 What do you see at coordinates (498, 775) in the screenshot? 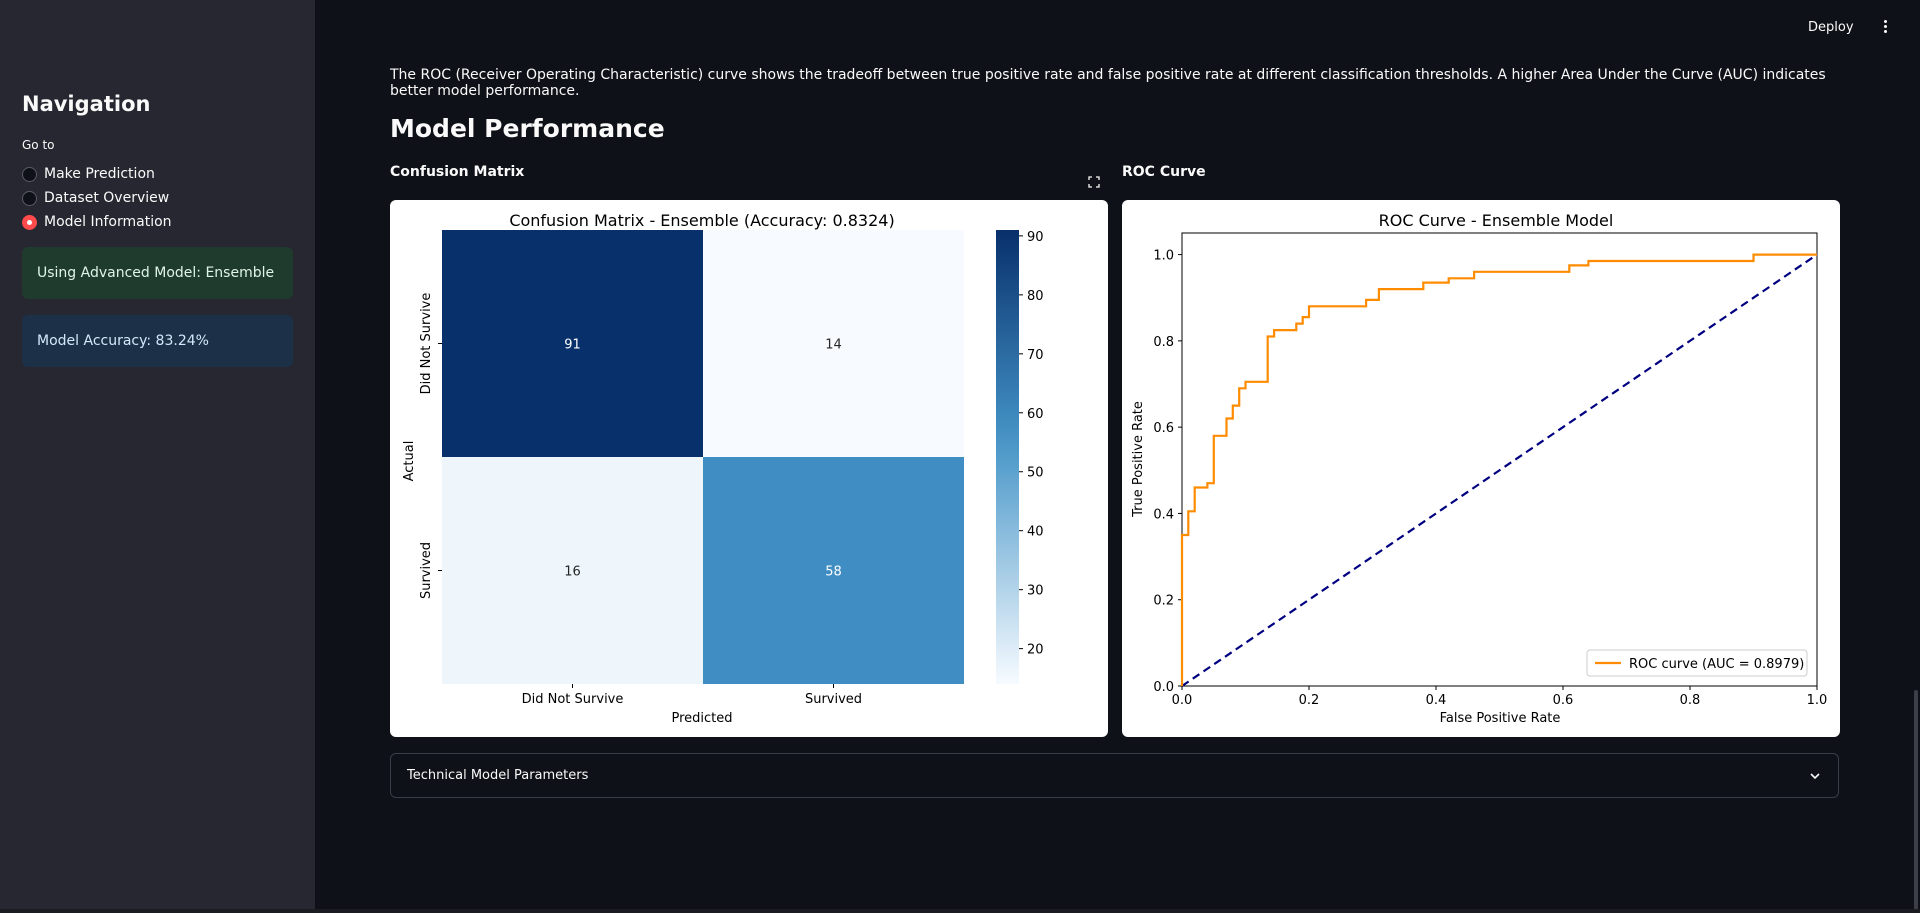
I see `expander-label: Technical Model Parameters` at bounding box center [498, 775].